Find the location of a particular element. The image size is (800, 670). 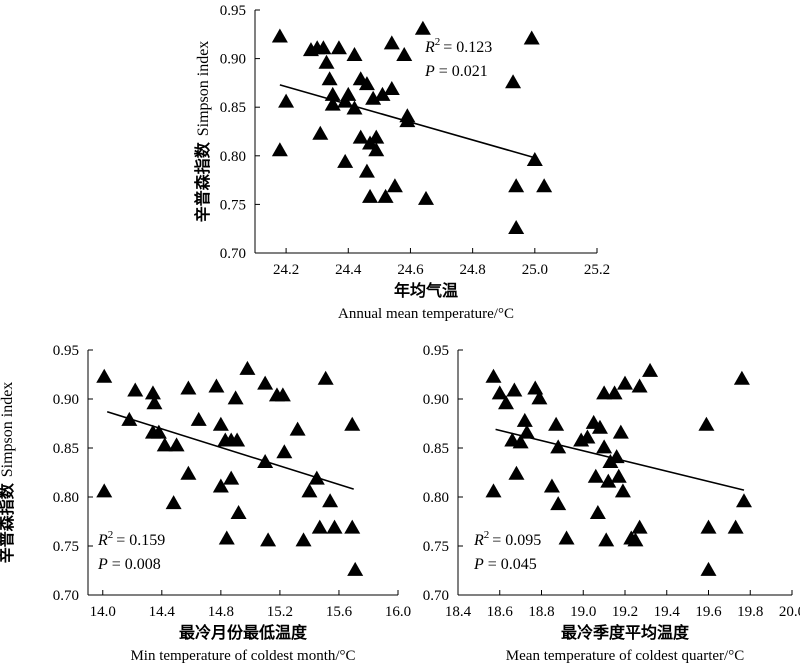

x-tick-label: 19.0 is located at coordinates (583, 612).